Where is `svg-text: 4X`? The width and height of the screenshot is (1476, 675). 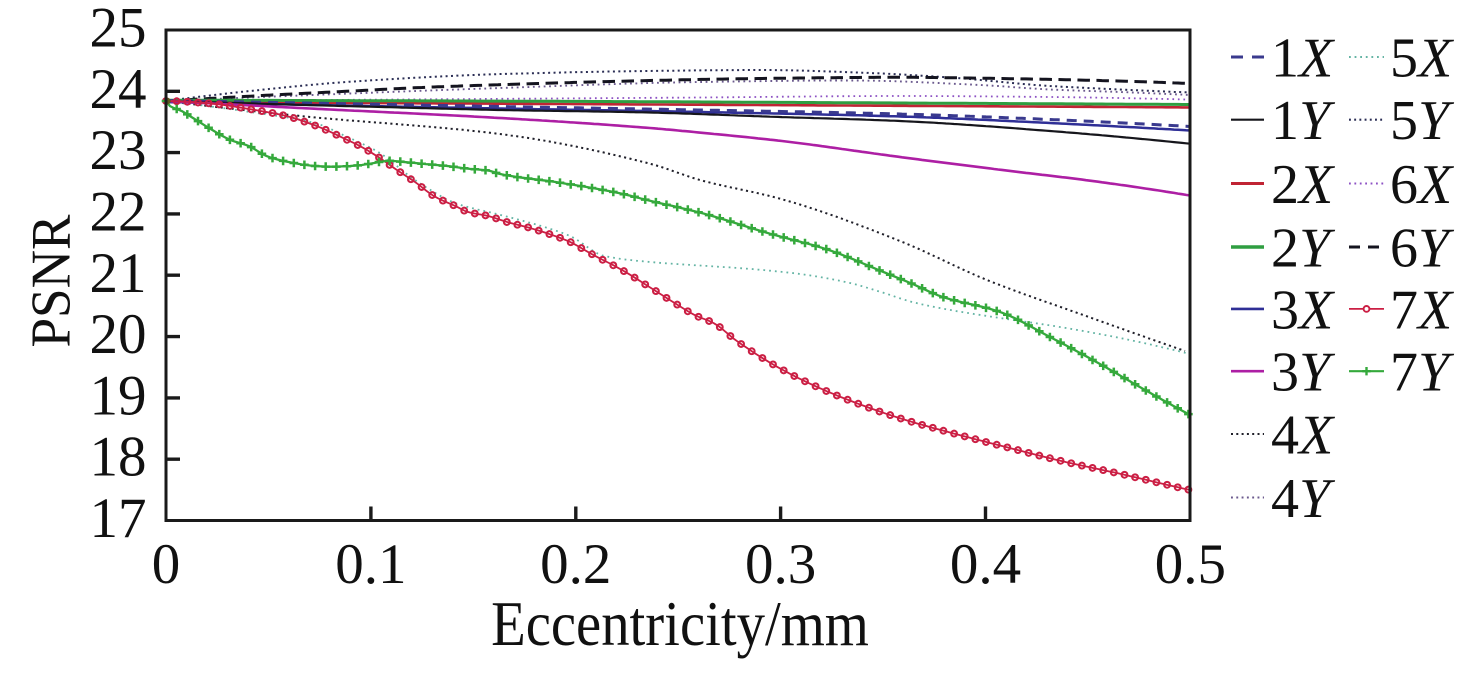
svg-text: 4X is located at coordinates (1303, 436).